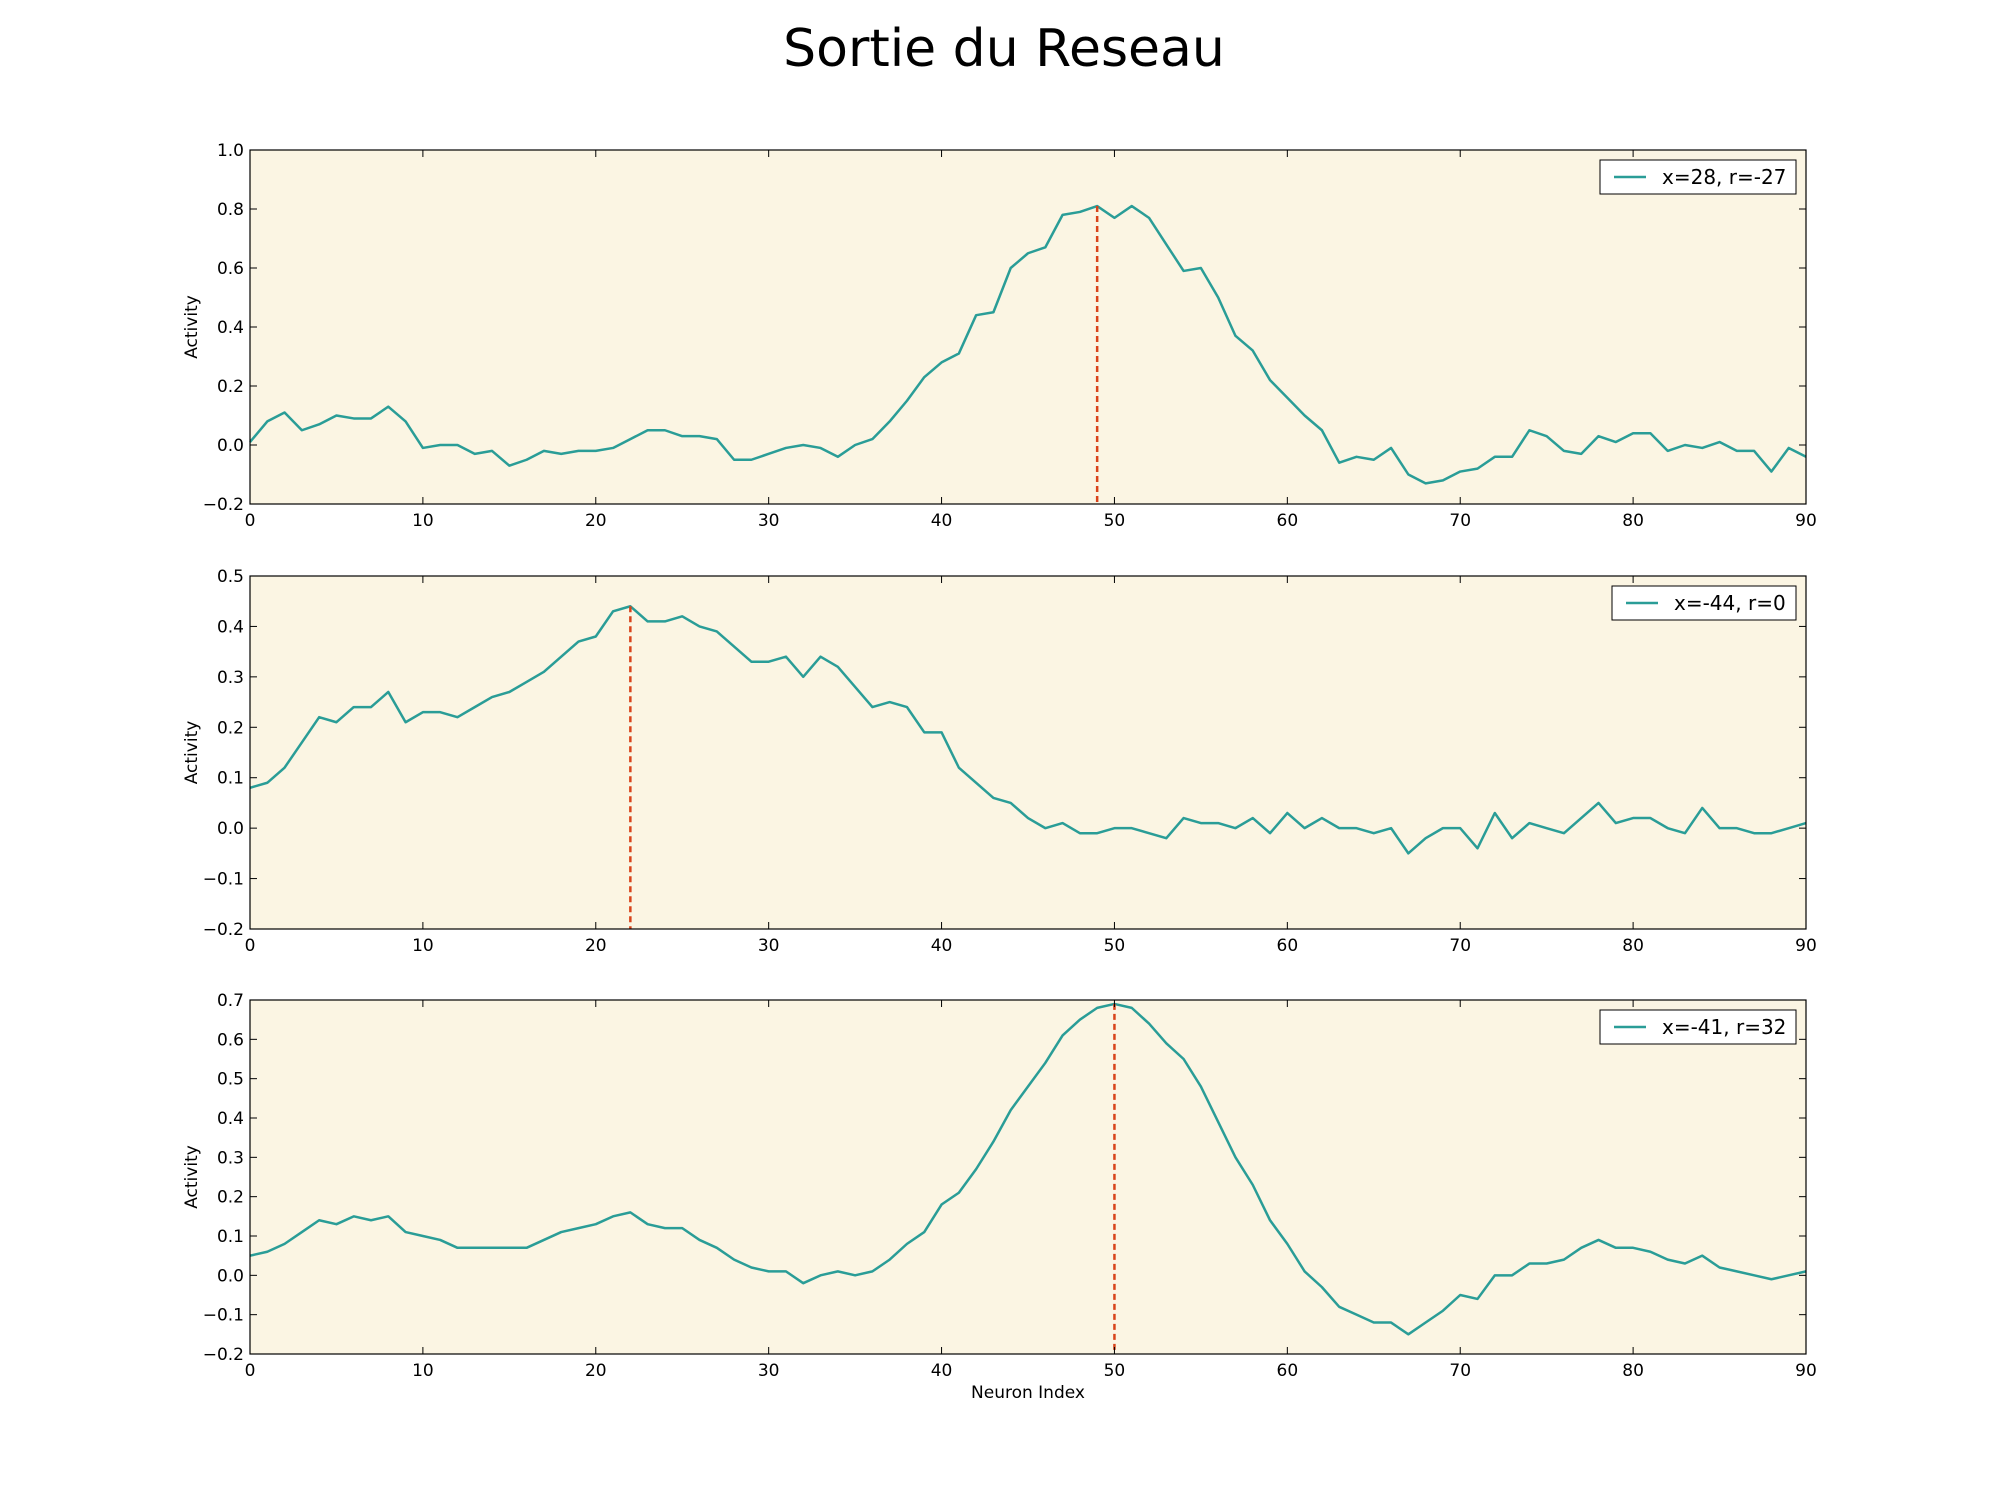  What do you see at coordinates (230, 151) in the screenshot?
I see `y-tick-label: 1.0` at bounding box center [230, 151].